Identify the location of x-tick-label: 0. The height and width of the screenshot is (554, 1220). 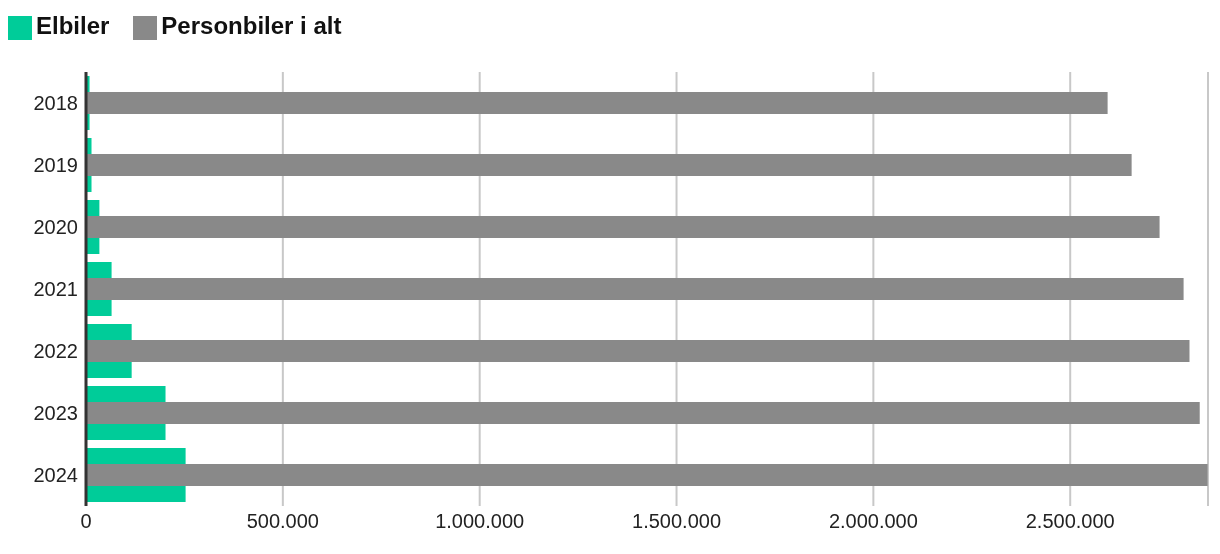
(86, 521).